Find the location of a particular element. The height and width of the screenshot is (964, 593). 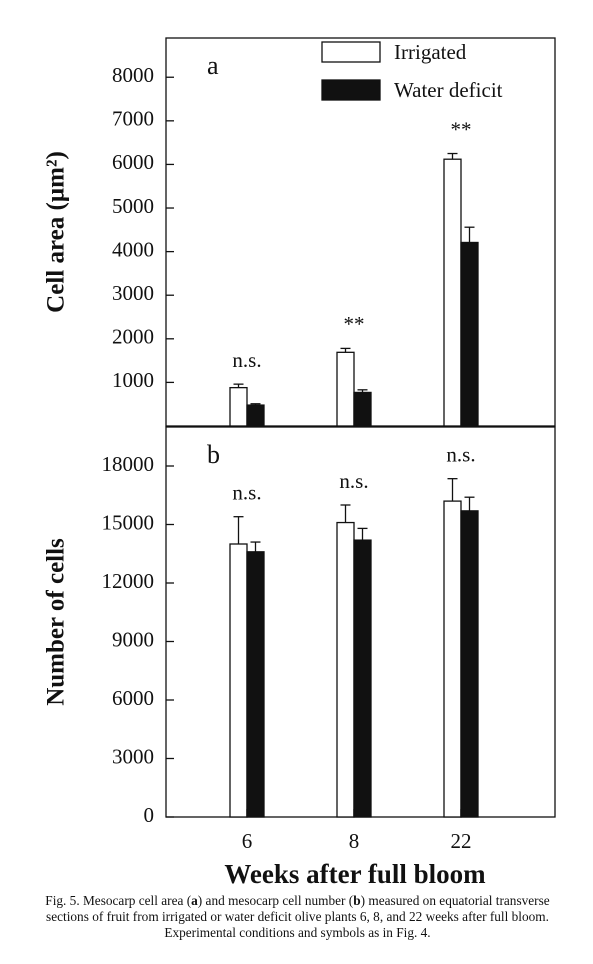

y-tick-label: 7000 is located at coordinates (133, 119).